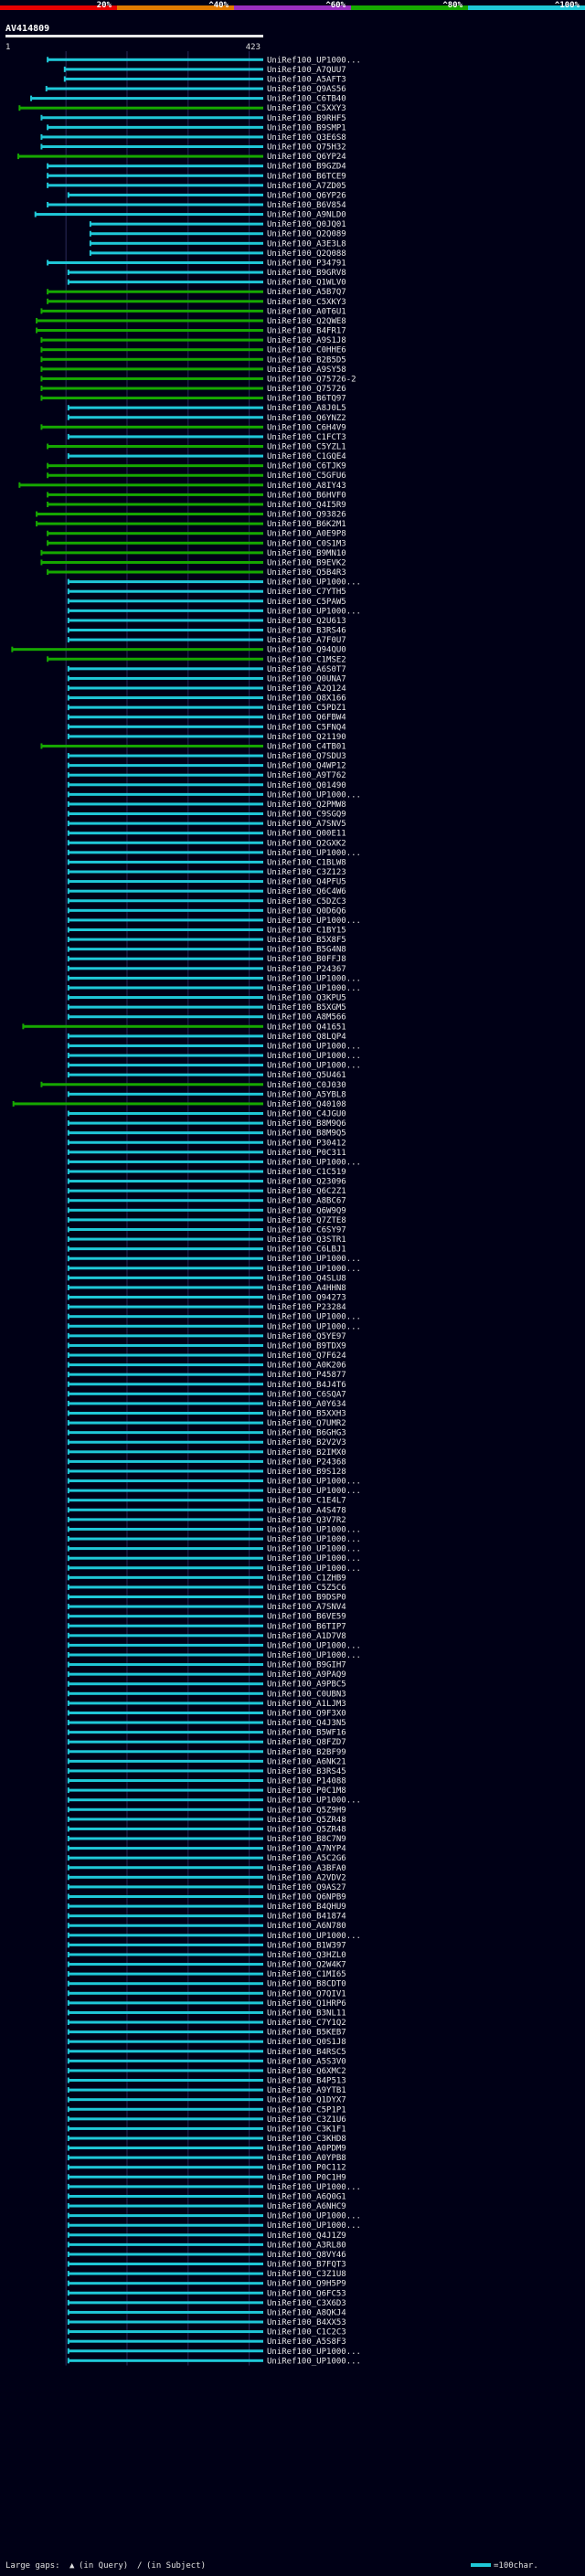 This screenshot has width=585, height=2576. What do you see at coordinates (307, 2293) in the screenshot?
I see `hit-label: UniRef100_Q6FC53` at bounding box center [307, 2293].